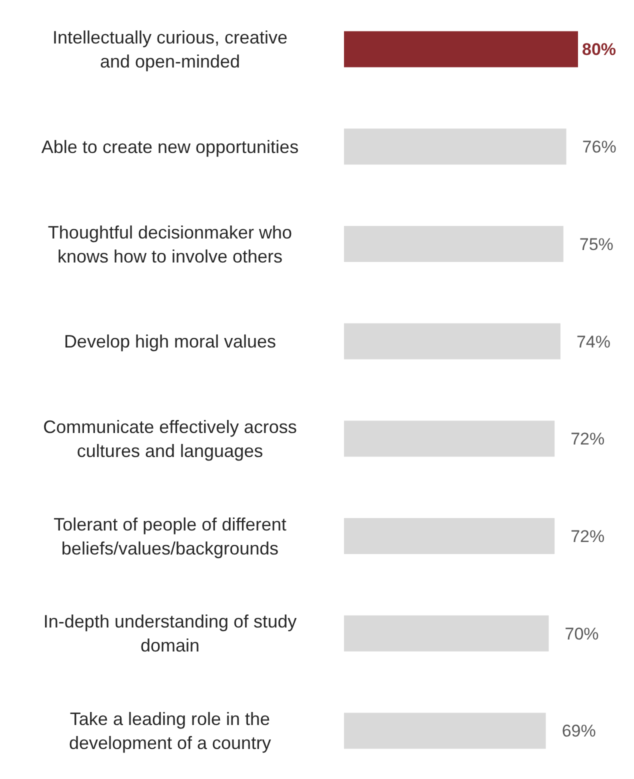 The width and height of the screenshot is (634, 779). I want to click on data-label: 70%, so click(581, 634).